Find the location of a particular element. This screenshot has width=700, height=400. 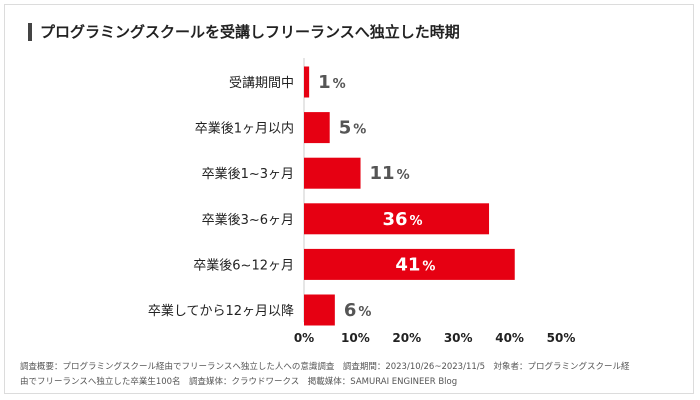

x-tick-label: 20% is located at coordinates (406, 338).